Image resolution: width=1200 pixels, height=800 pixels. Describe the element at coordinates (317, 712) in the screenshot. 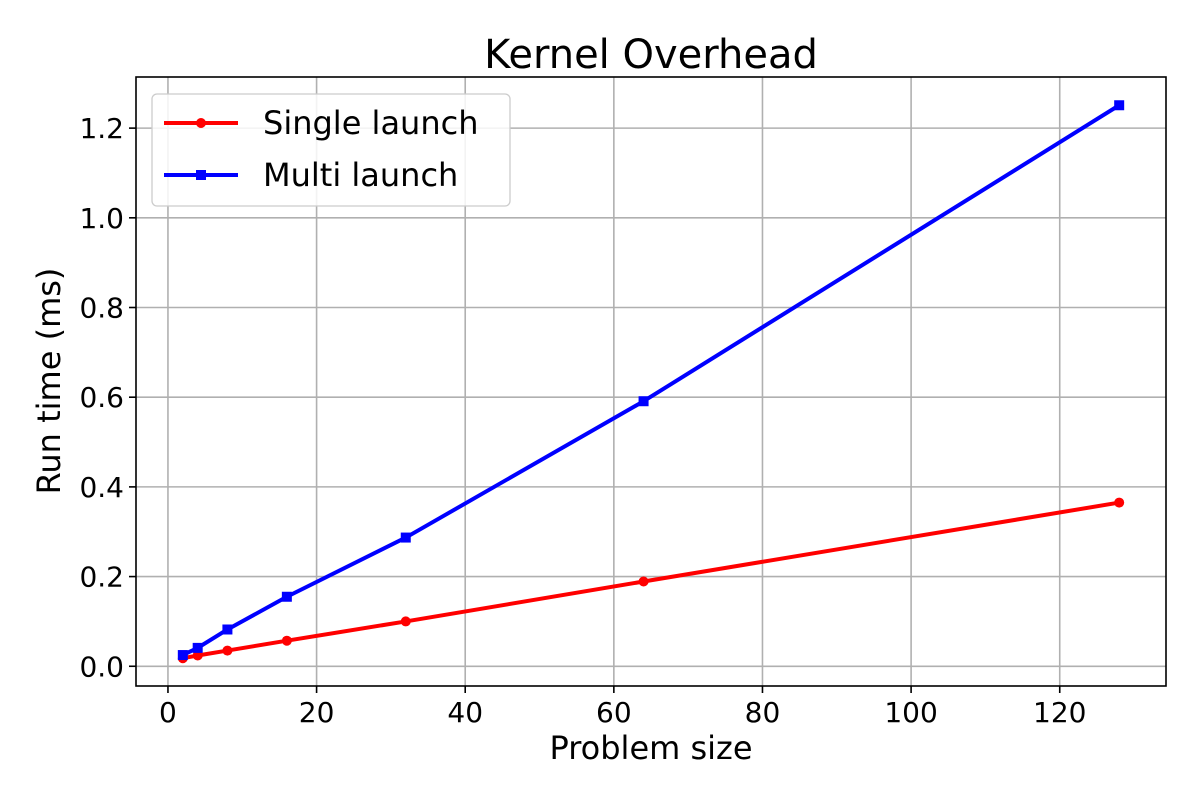

I see `x-tick-label: 20` at that location.